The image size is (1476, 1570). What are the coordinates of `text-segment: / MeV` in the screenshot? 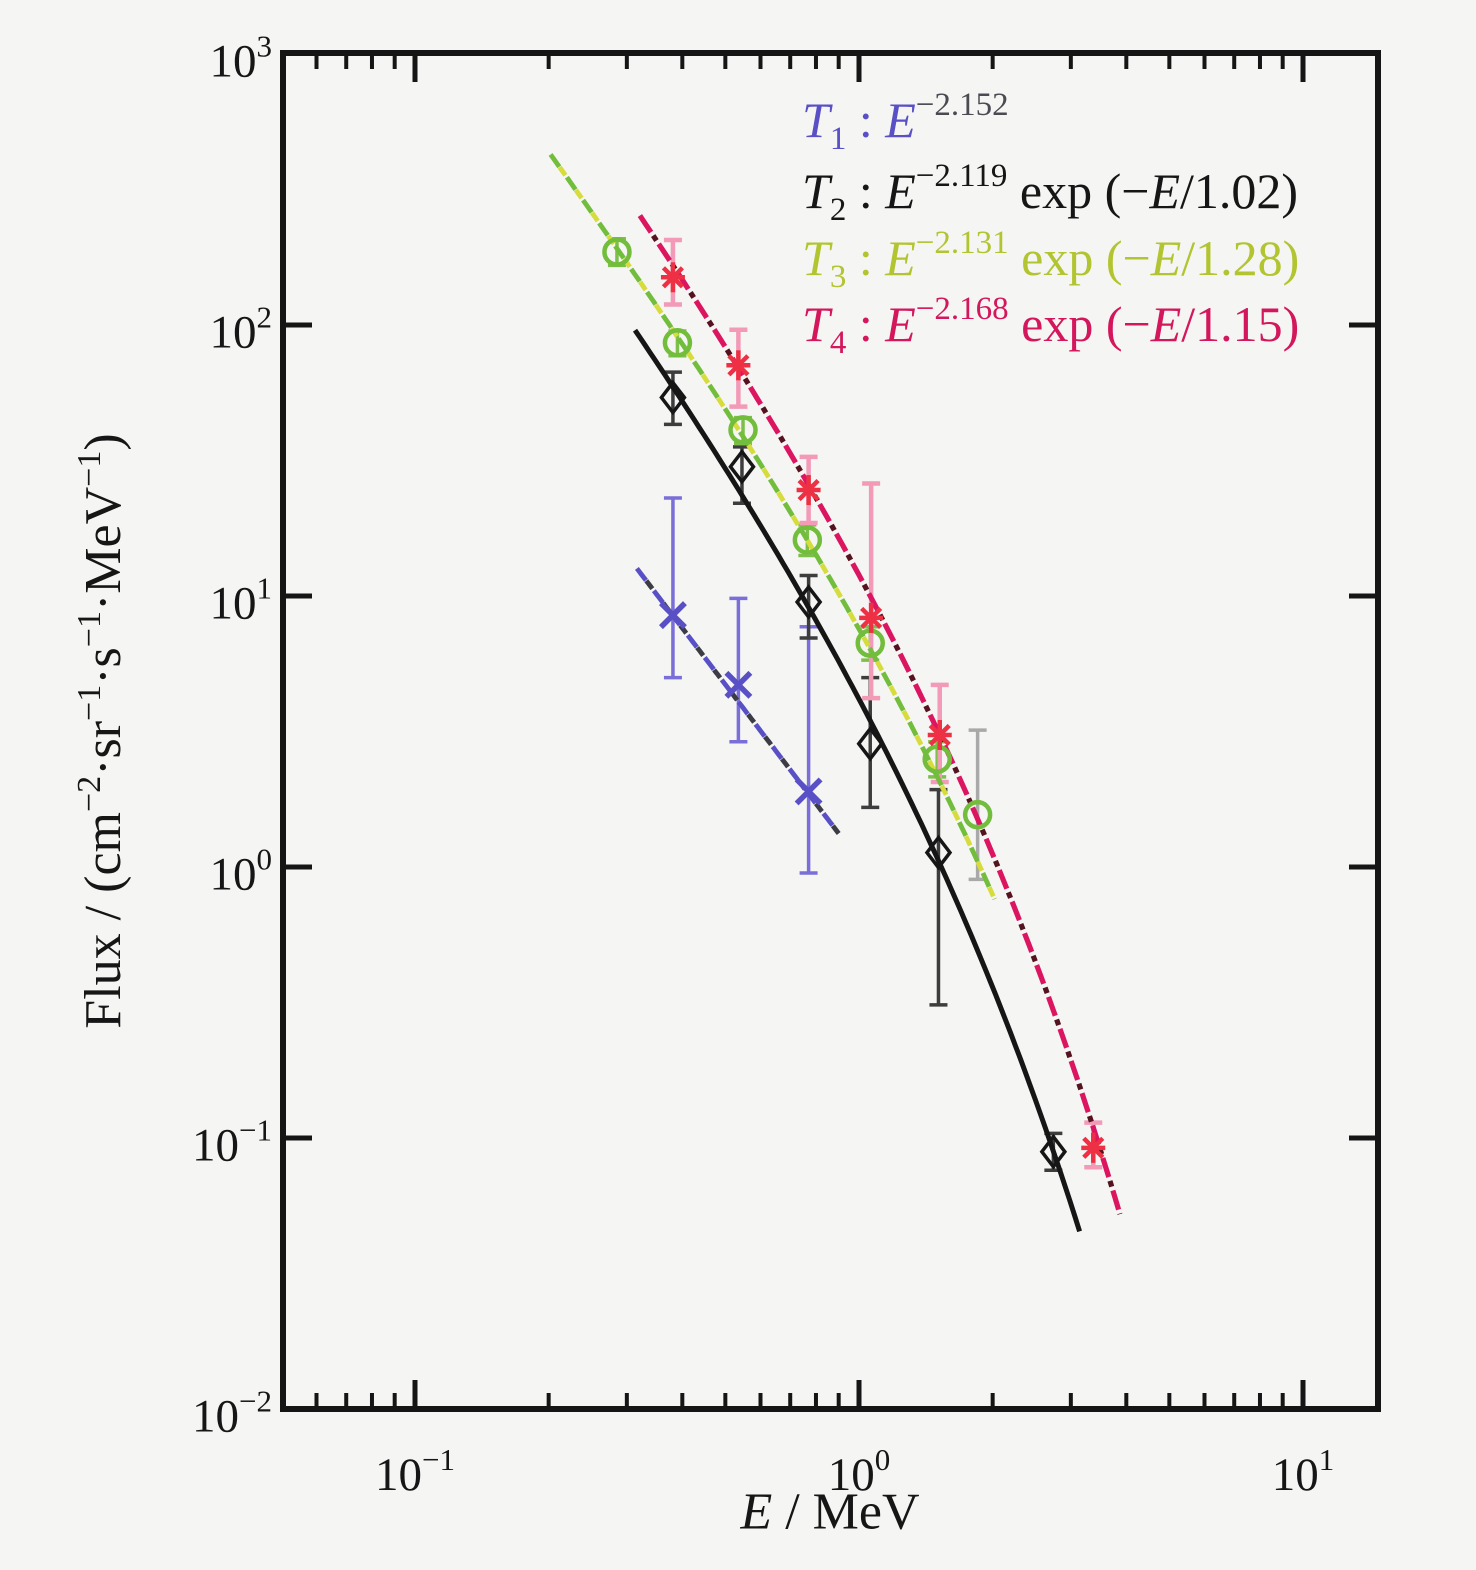 It's located at (846, 1512).